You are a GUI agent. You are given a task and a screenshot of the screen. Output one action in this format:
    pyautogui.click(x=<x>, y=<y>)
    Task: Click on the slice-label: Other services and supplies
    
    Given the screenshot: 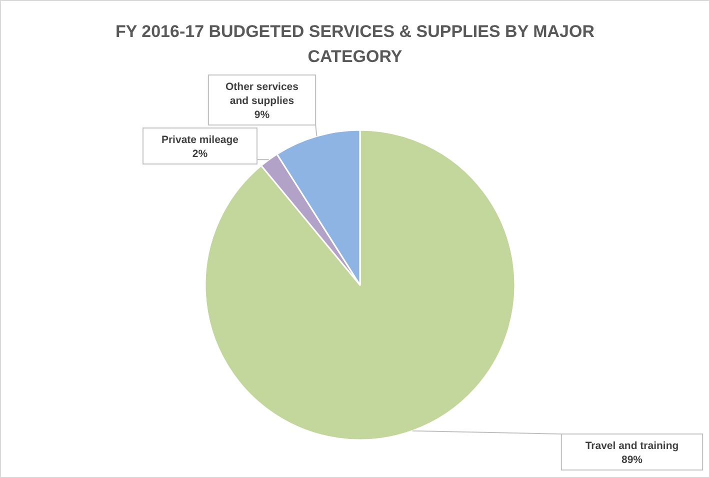 What is the action you would take?
    pyautogui.click(x=262, y=94)
    